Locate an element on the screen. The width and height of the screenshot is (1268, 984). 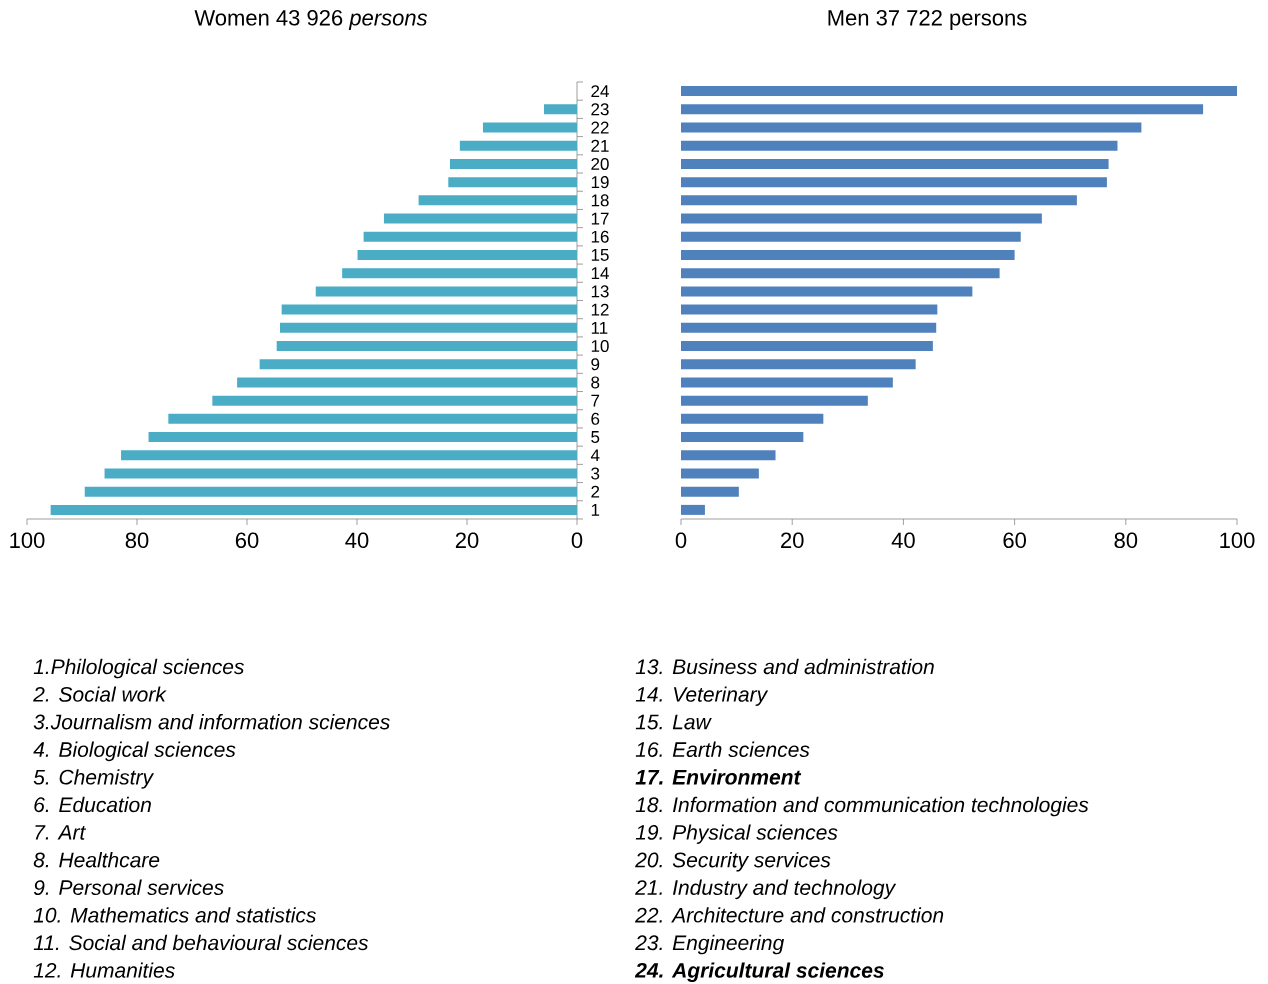
x-tick-label: 40 is located at coordinates (357, 540).